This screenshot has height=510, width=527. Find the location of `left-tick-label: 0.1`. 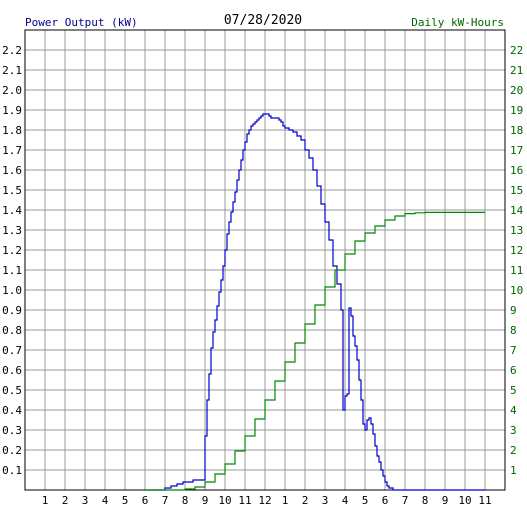

left-tick-label: 0.1 is located at coordinates (12, 470).